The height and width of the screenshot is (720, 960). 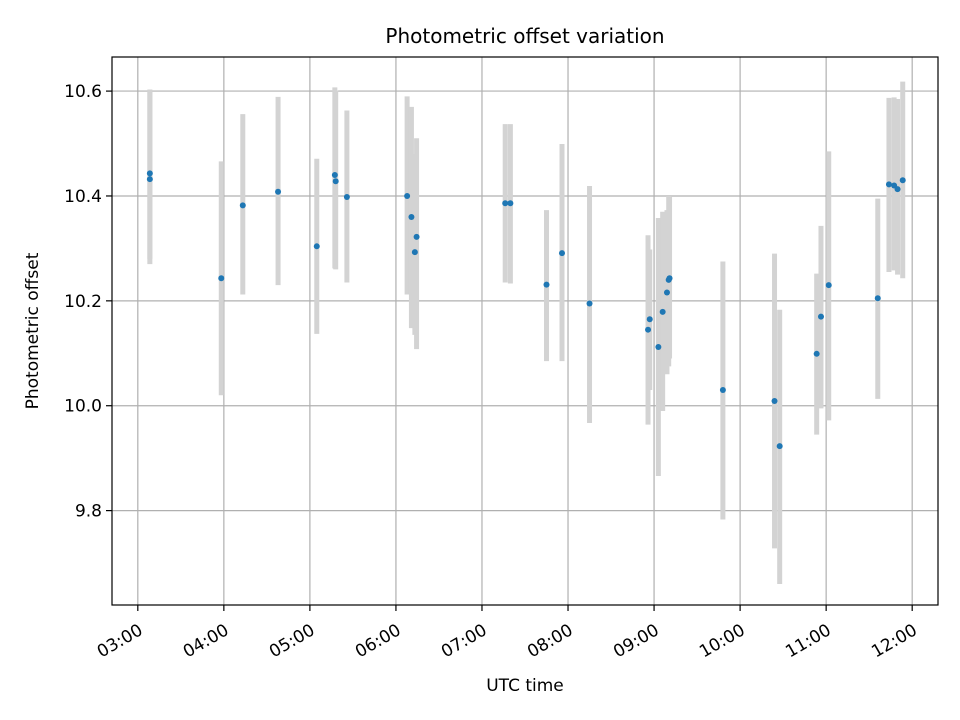 I want to click on y-tick-label: 10.2, so click(x=83, y=302).